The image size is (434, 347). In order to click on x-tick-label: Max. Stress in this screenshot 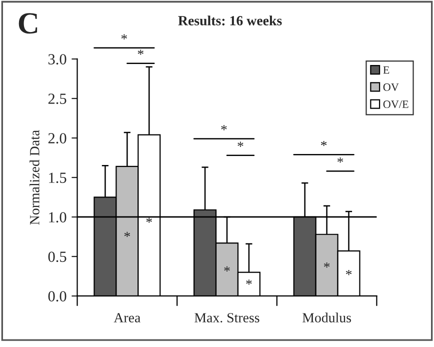, I will do `click(227, 317)`.